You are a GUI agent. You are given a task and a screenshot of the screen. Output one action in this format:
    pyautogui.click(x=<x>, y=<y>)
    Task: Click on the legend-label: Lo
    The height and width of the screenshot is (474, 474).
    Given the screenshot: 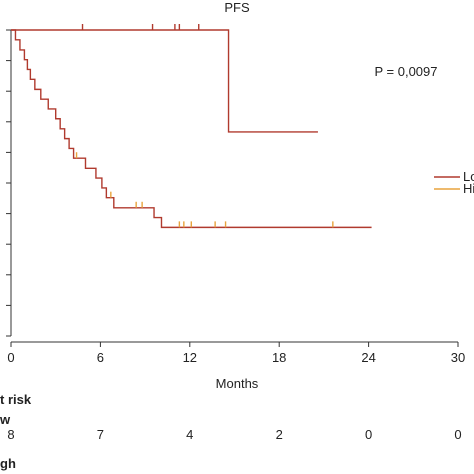 What is the action you would take?
    pyautogui.click(x=468, y=176)
    